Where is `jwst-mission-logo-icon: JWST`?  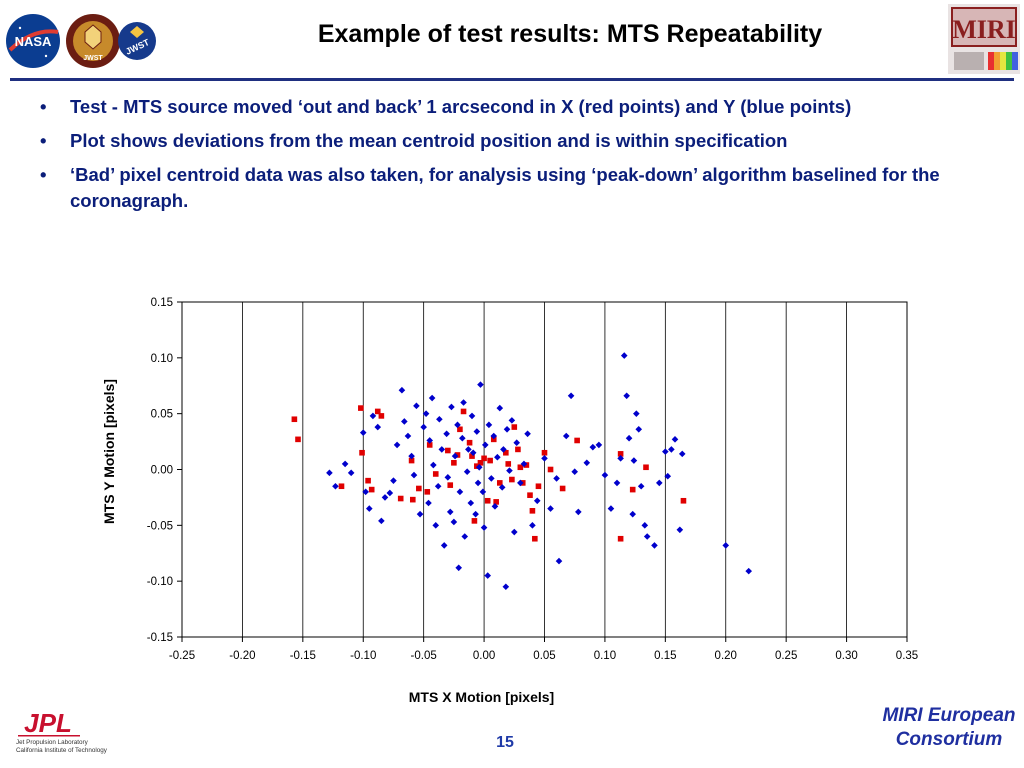 jwst-mission-logo-icon: JWST is located at coordinates (93, 41).